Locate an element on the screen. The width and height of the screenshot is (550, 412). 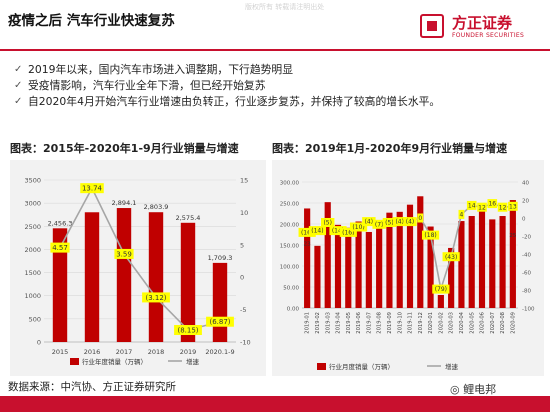
growth-value-label: (43) is located at coordinates (451, 257).